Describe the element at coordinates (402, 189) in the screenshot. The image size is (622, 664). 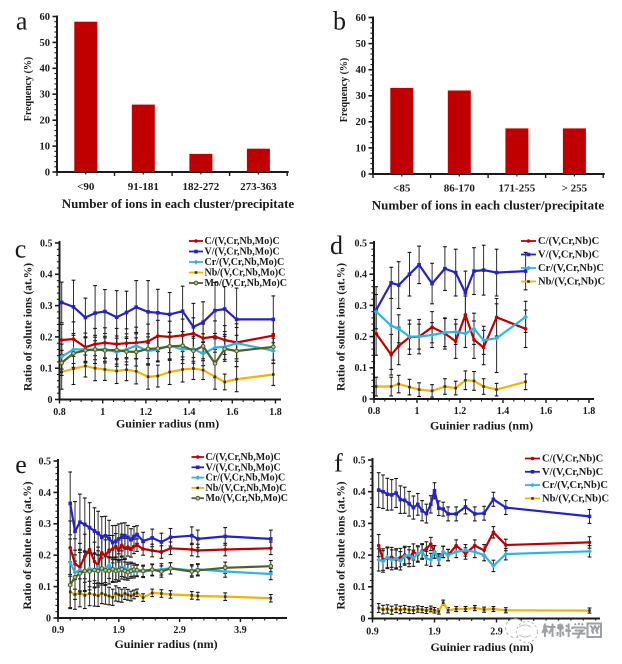
I see `svg-text: <85` at that location.